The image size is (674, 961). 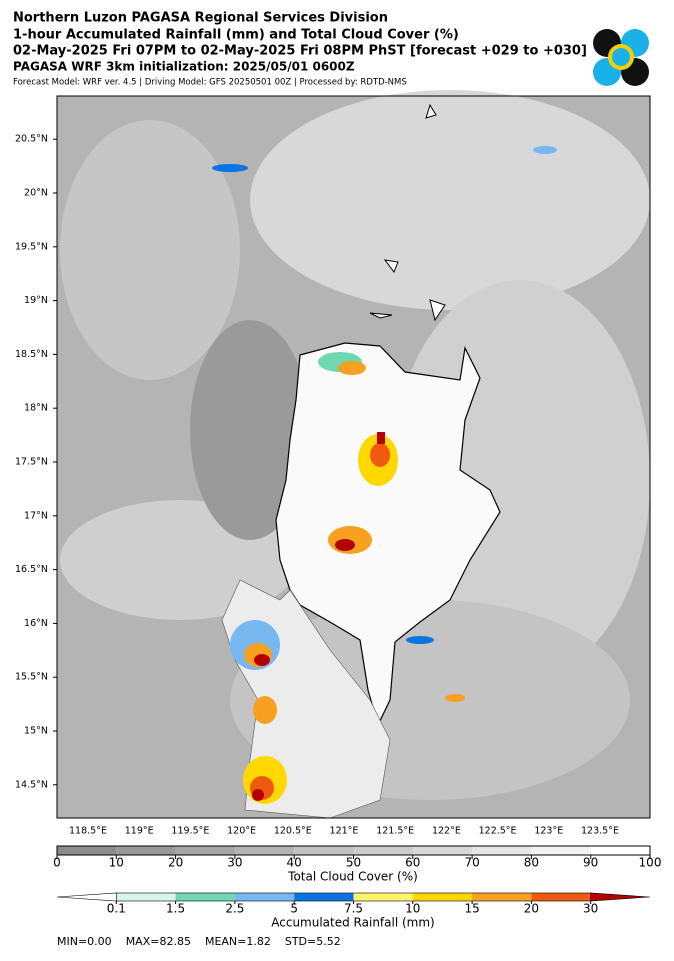 I want to click on rain-over, so click(x=620, y=897).